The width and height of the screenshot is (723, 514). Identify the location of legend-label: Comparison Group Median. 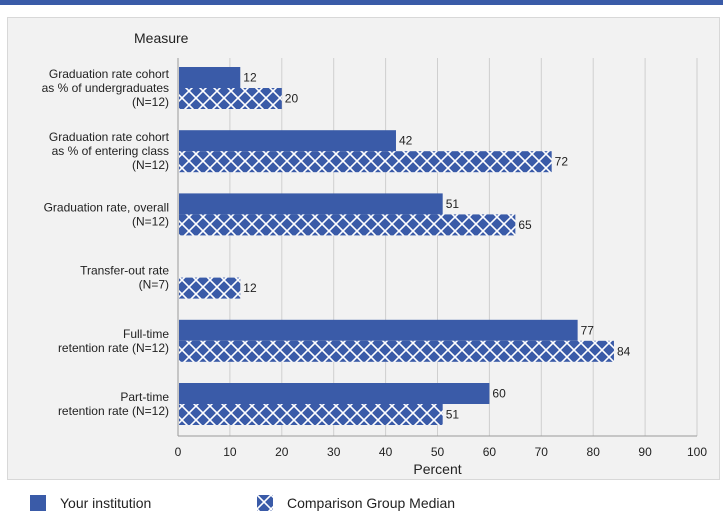
(371, 503).